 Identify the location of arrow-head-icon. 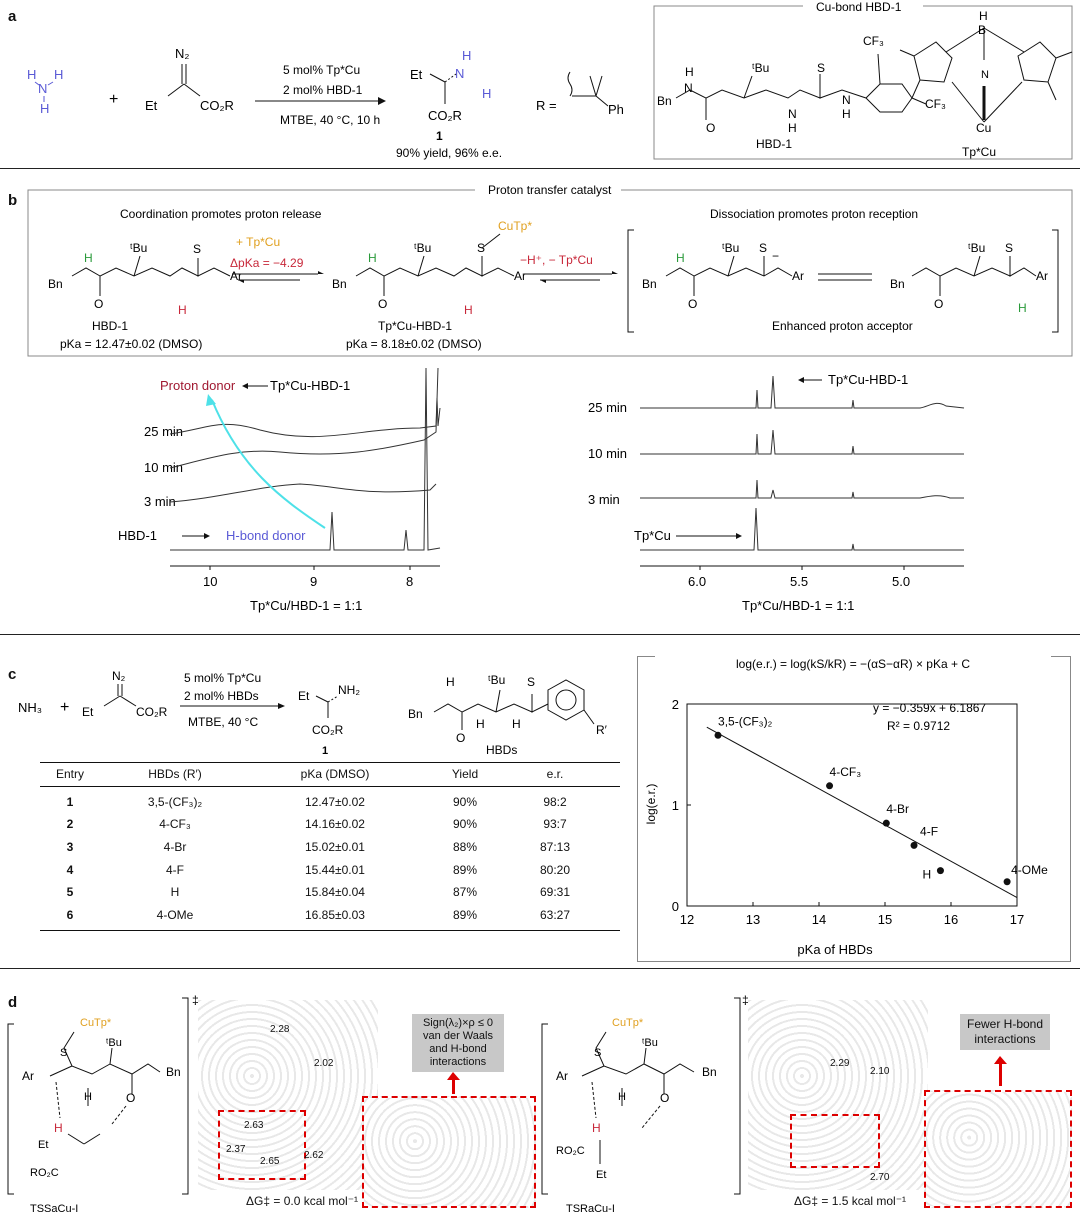
(453, 1076).